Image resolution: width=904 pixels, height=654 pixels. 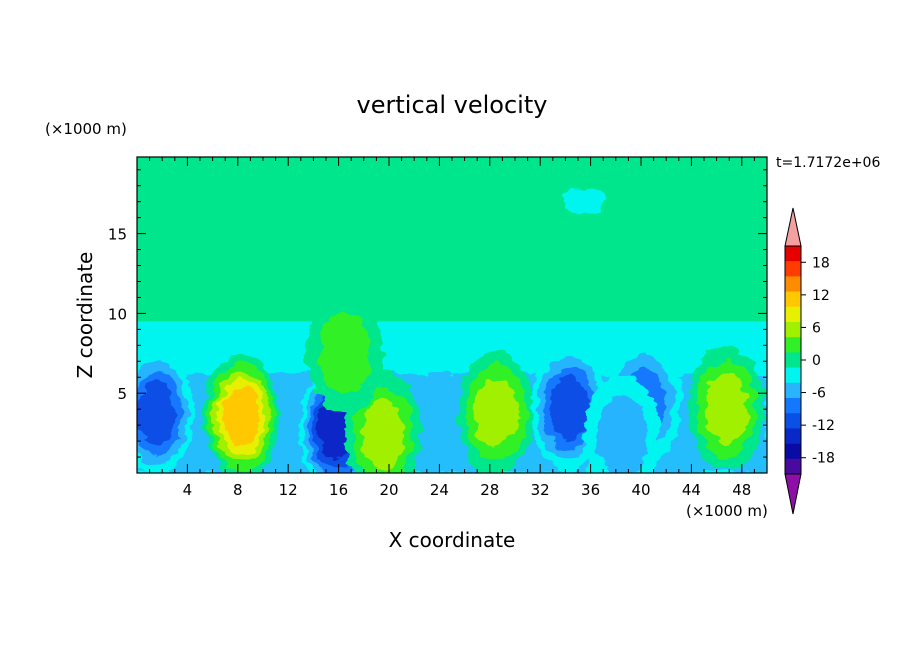 What do you see at coordinates (741, 490) in the screenshot?
I see `x-tick-label: 48` at bounding box center [741, 490].